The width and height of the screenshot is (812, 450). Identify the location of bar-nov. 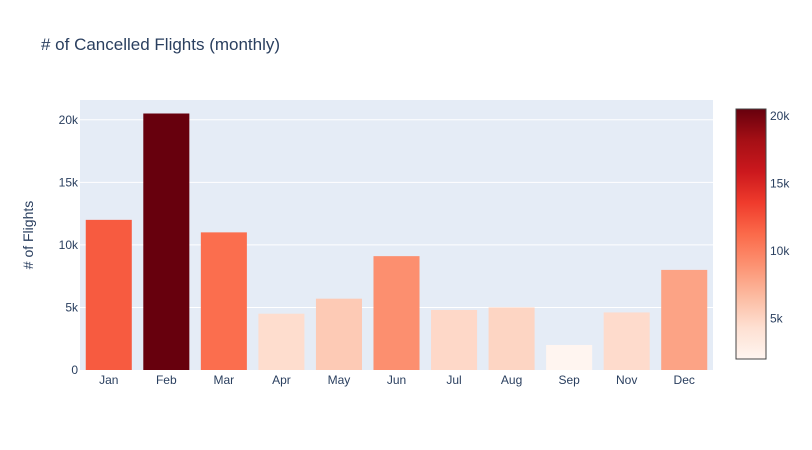
(626, 341).